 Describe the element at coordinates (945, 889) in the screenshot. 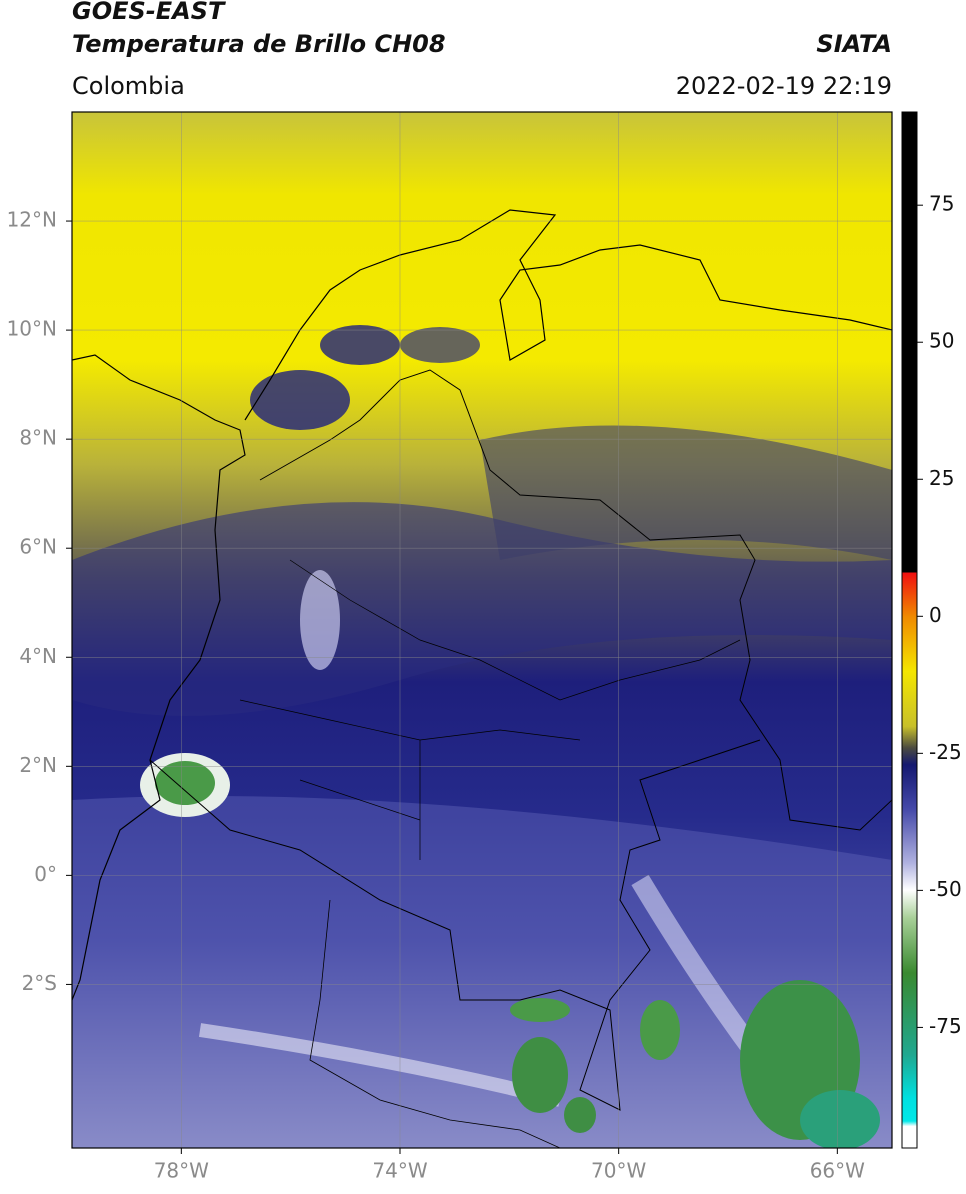

I see `colorbar-tick-label: -50` at that location.